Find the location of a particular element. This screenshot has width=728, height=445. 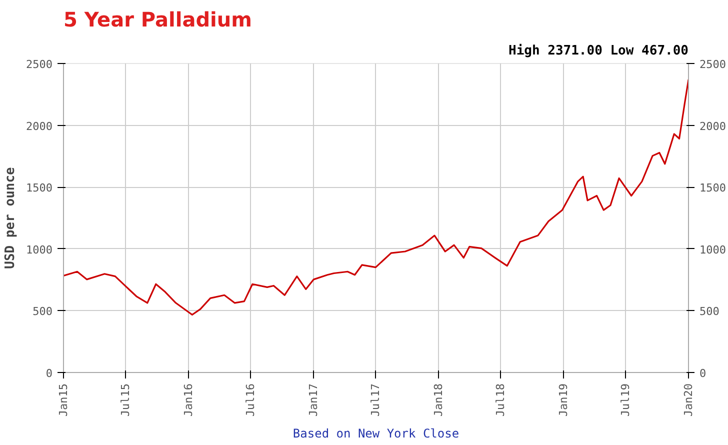

x-tick-label: Jan16 is located at coordinates (188, 400).